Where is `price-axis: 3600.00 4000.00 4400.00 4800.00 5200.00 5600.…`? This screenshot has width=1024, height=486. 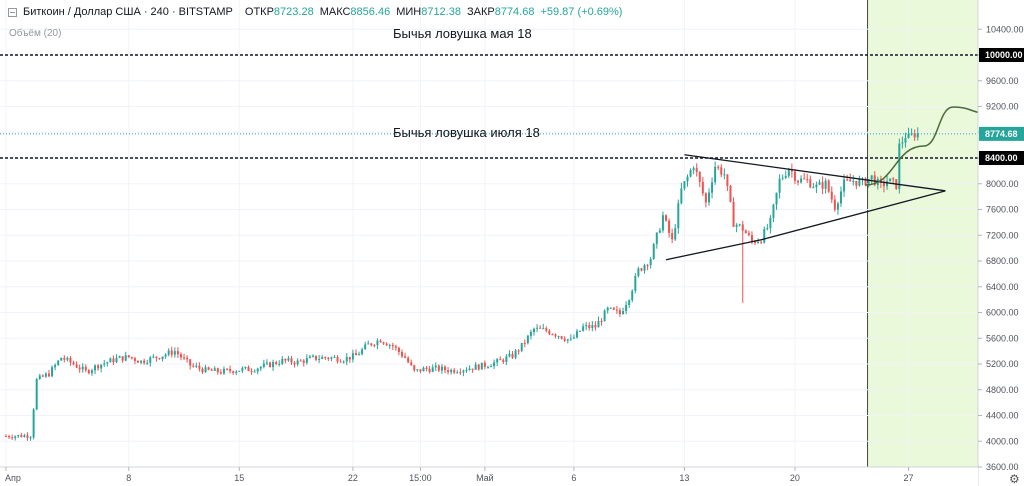
price-axis: 3600.00 4000.00 4400.00 4800.00 5200.00 5600.… is located at coordinates (1000, 243).